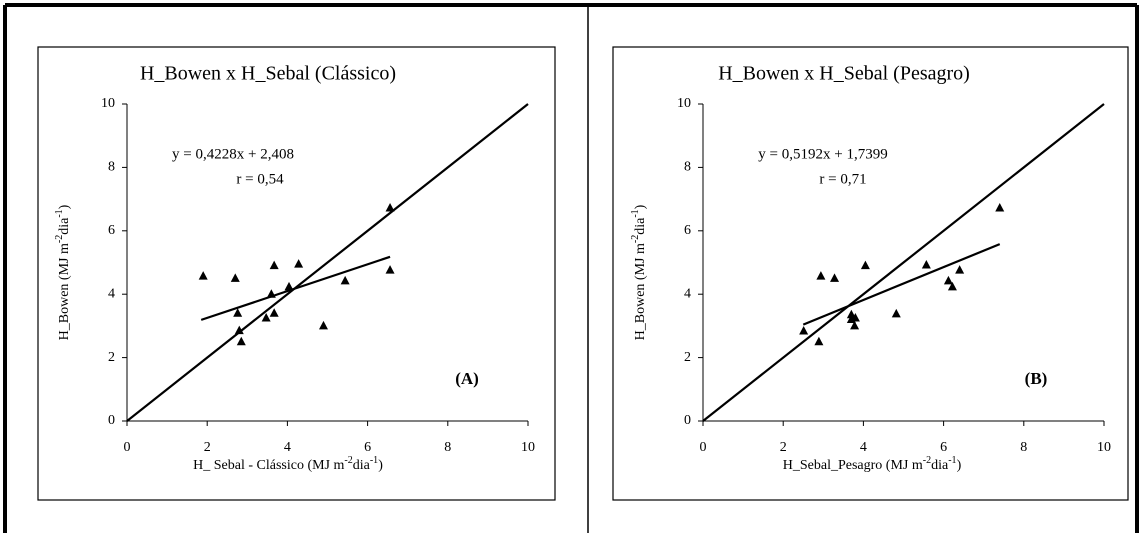 This screenshot has width=1142, height=533. Describe the element at coordinates (844, 74) in the screenshot. I see `chart-title: H_Bowen x H_Sebal (Pesagro)` at that location.